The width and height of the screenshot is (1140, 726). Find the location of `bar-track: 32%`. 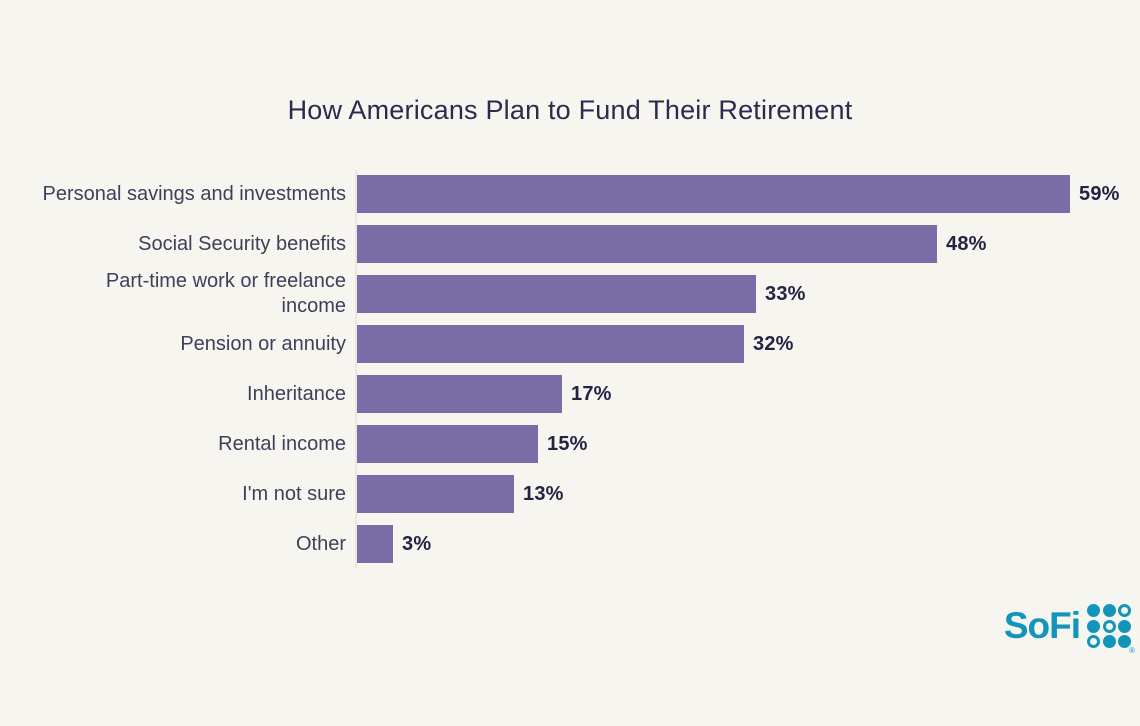

bar-track: 32% is located at coordinates (748, 344).